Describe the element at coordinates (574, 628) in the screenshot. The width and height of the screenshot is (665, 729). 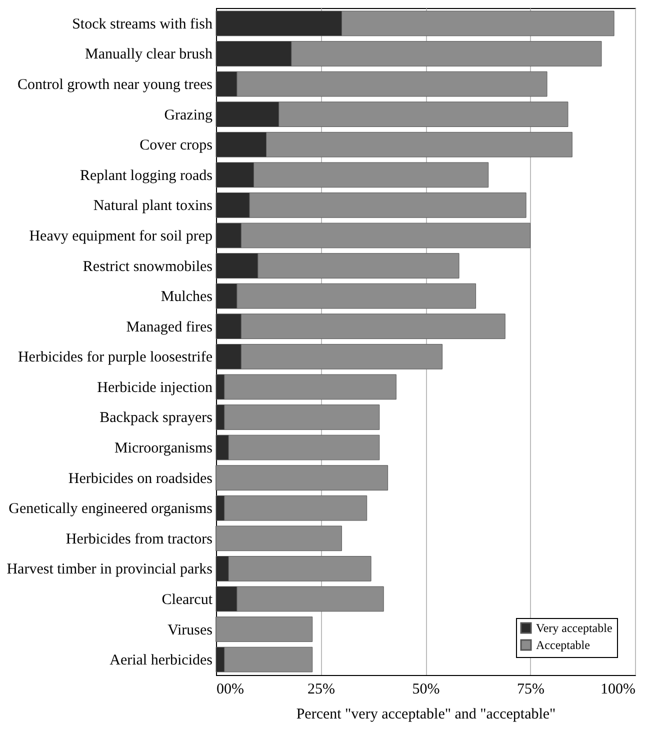
I see `legend-label: Very acceptable` at that location.